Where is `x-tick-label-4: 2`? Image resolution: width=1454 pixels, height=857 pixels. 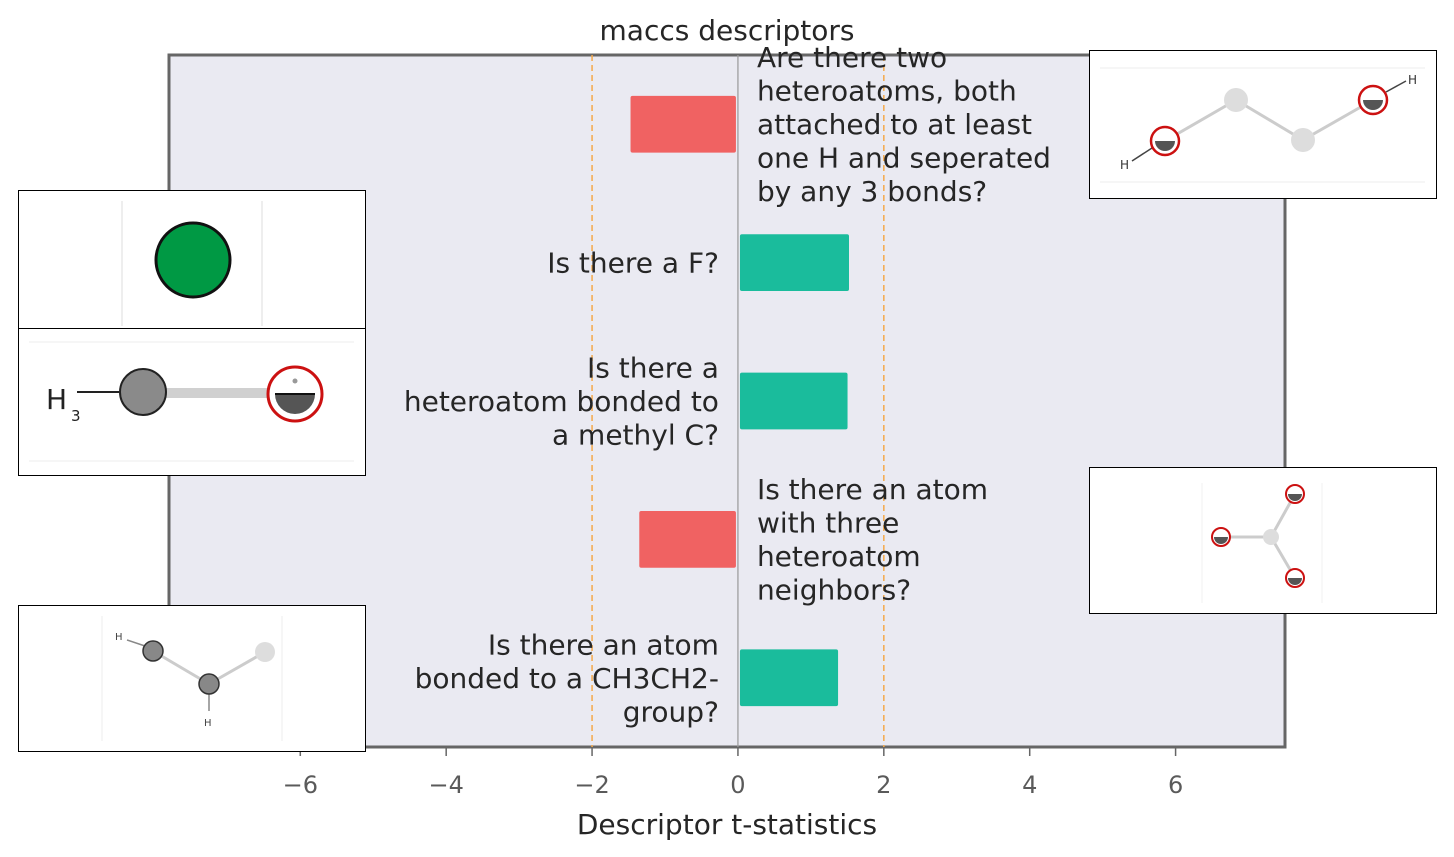 x-tick-label-4: 2 is located at coordinates (883, 785).